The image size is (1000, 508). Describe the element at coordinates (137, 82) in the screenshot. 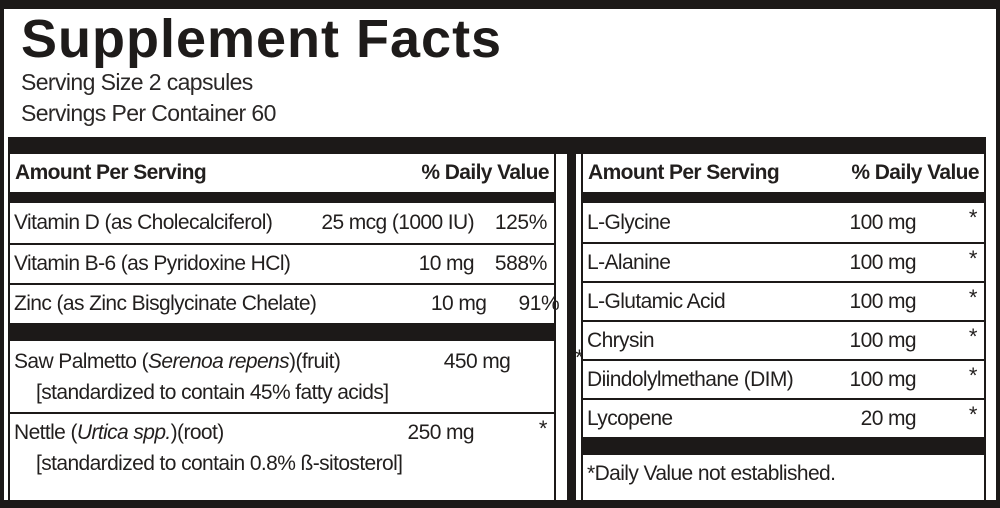

I see `serving-size-line: Serving Size 2 capsules` at that location.